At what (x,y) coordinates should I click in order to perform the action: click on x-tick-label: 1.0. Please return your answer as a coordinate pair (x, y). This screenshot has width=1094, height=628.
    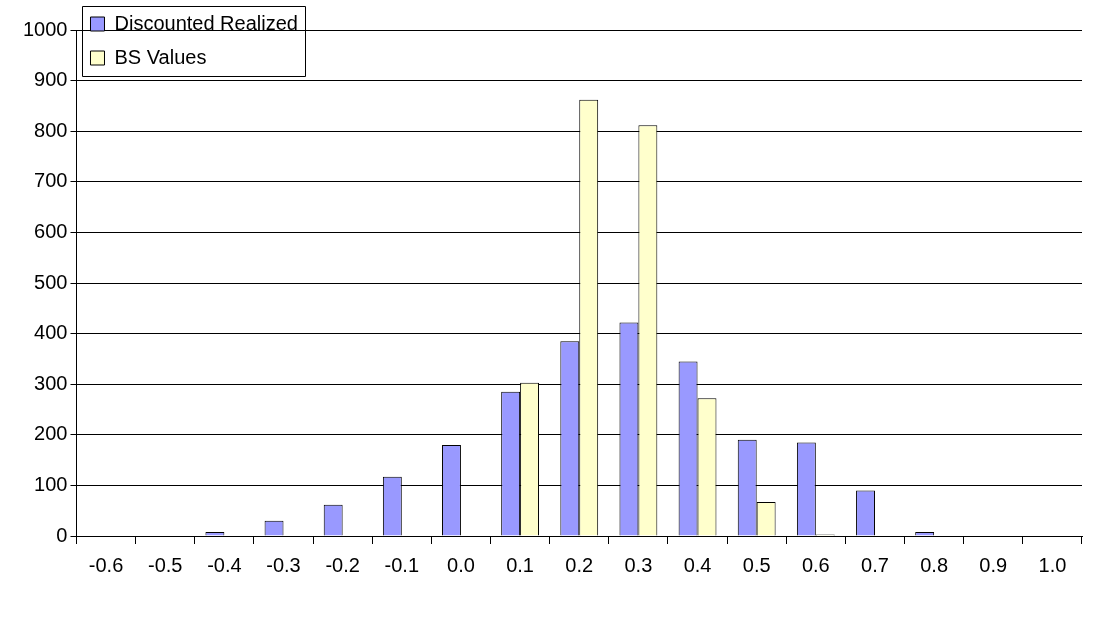
    Looking at the image, I should click on (1052, 564).